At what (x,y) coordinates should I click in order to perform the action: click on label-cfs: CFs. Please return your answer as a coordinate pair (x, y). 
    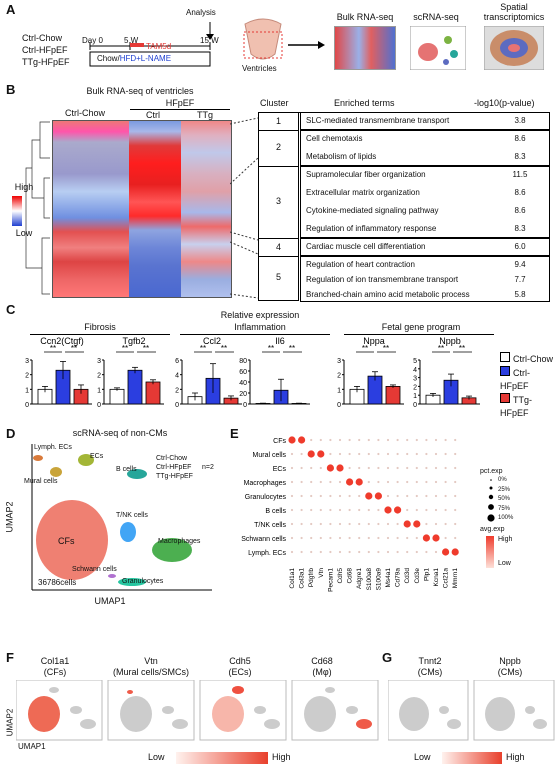
    Looking at the image, I should click on (66, 541).